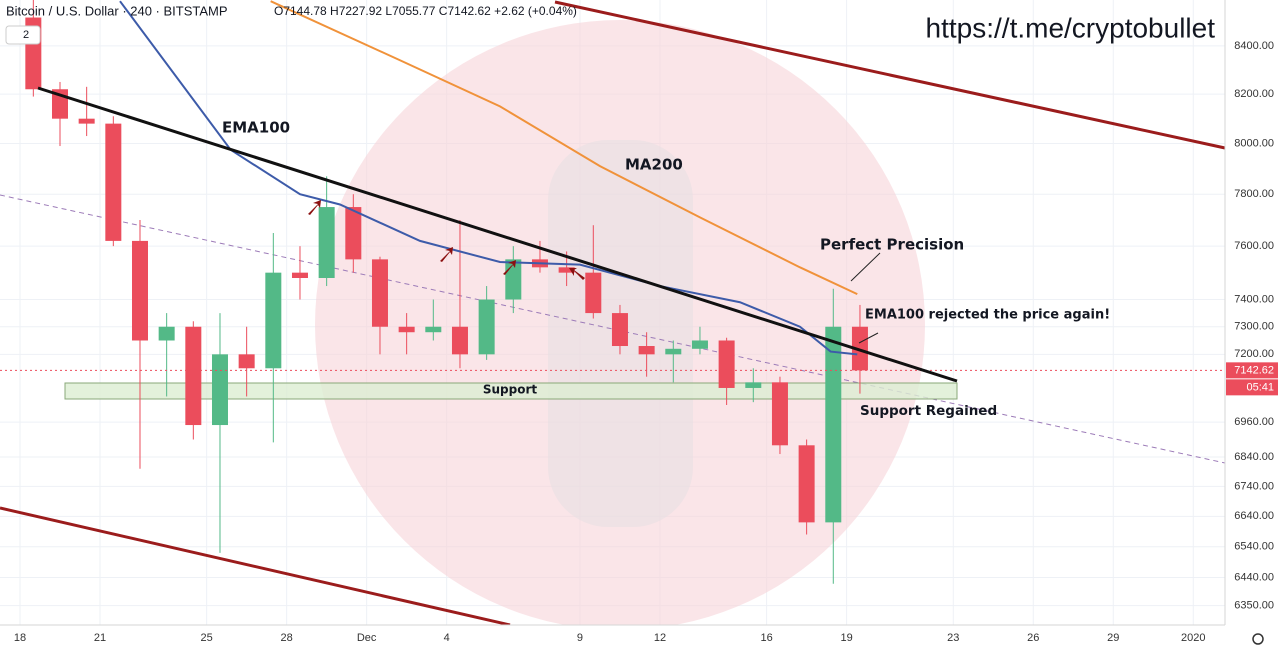 This screenshot has height=649, width=1280. Describe the element at coordinates (1260, 387) in the screenshot. I see `countdown: 05:41` at that location.